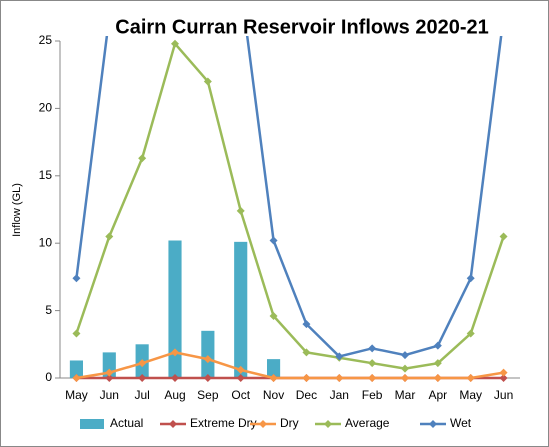 The image size is (549, 447). What do you see at coordinates (461, 423) in the screenshot?
I see `legend-label: Wet` at bounding box center [461, 423].